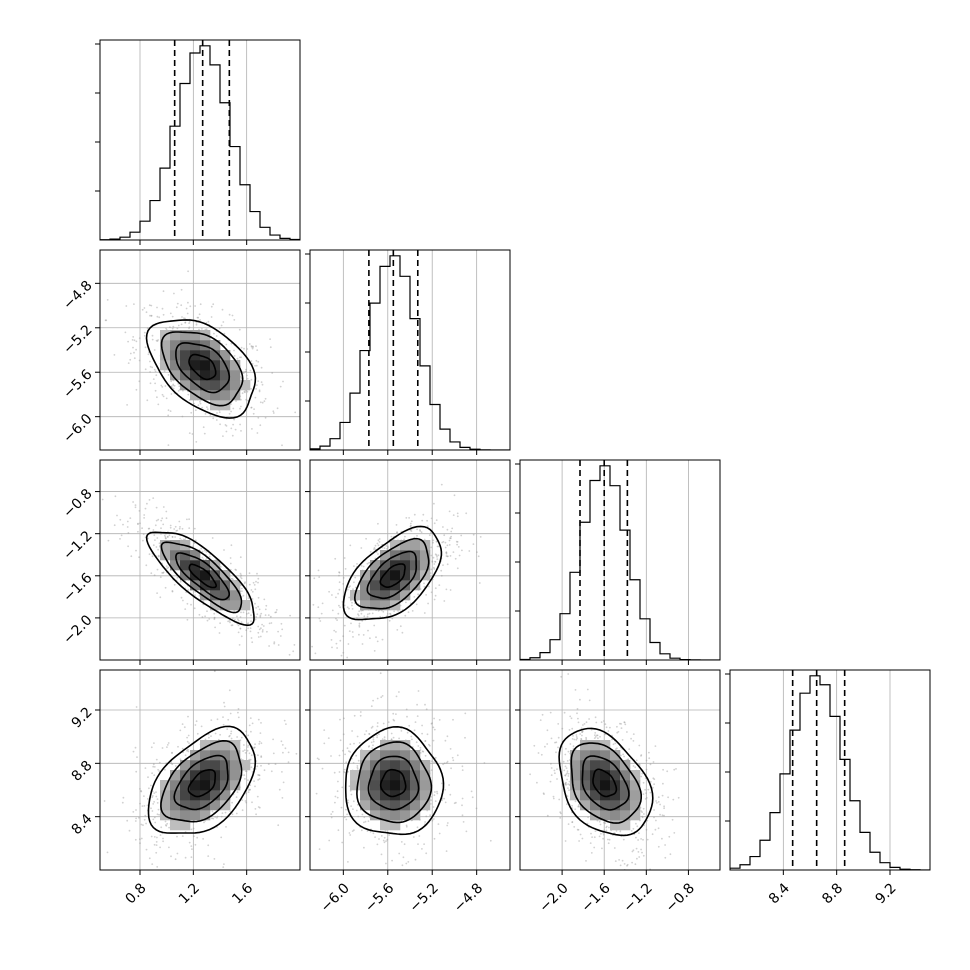 Image resolution: width=970 pixels, height=970 pixels. I want to click on tick-label-x: 0.8, so click(136, 893).